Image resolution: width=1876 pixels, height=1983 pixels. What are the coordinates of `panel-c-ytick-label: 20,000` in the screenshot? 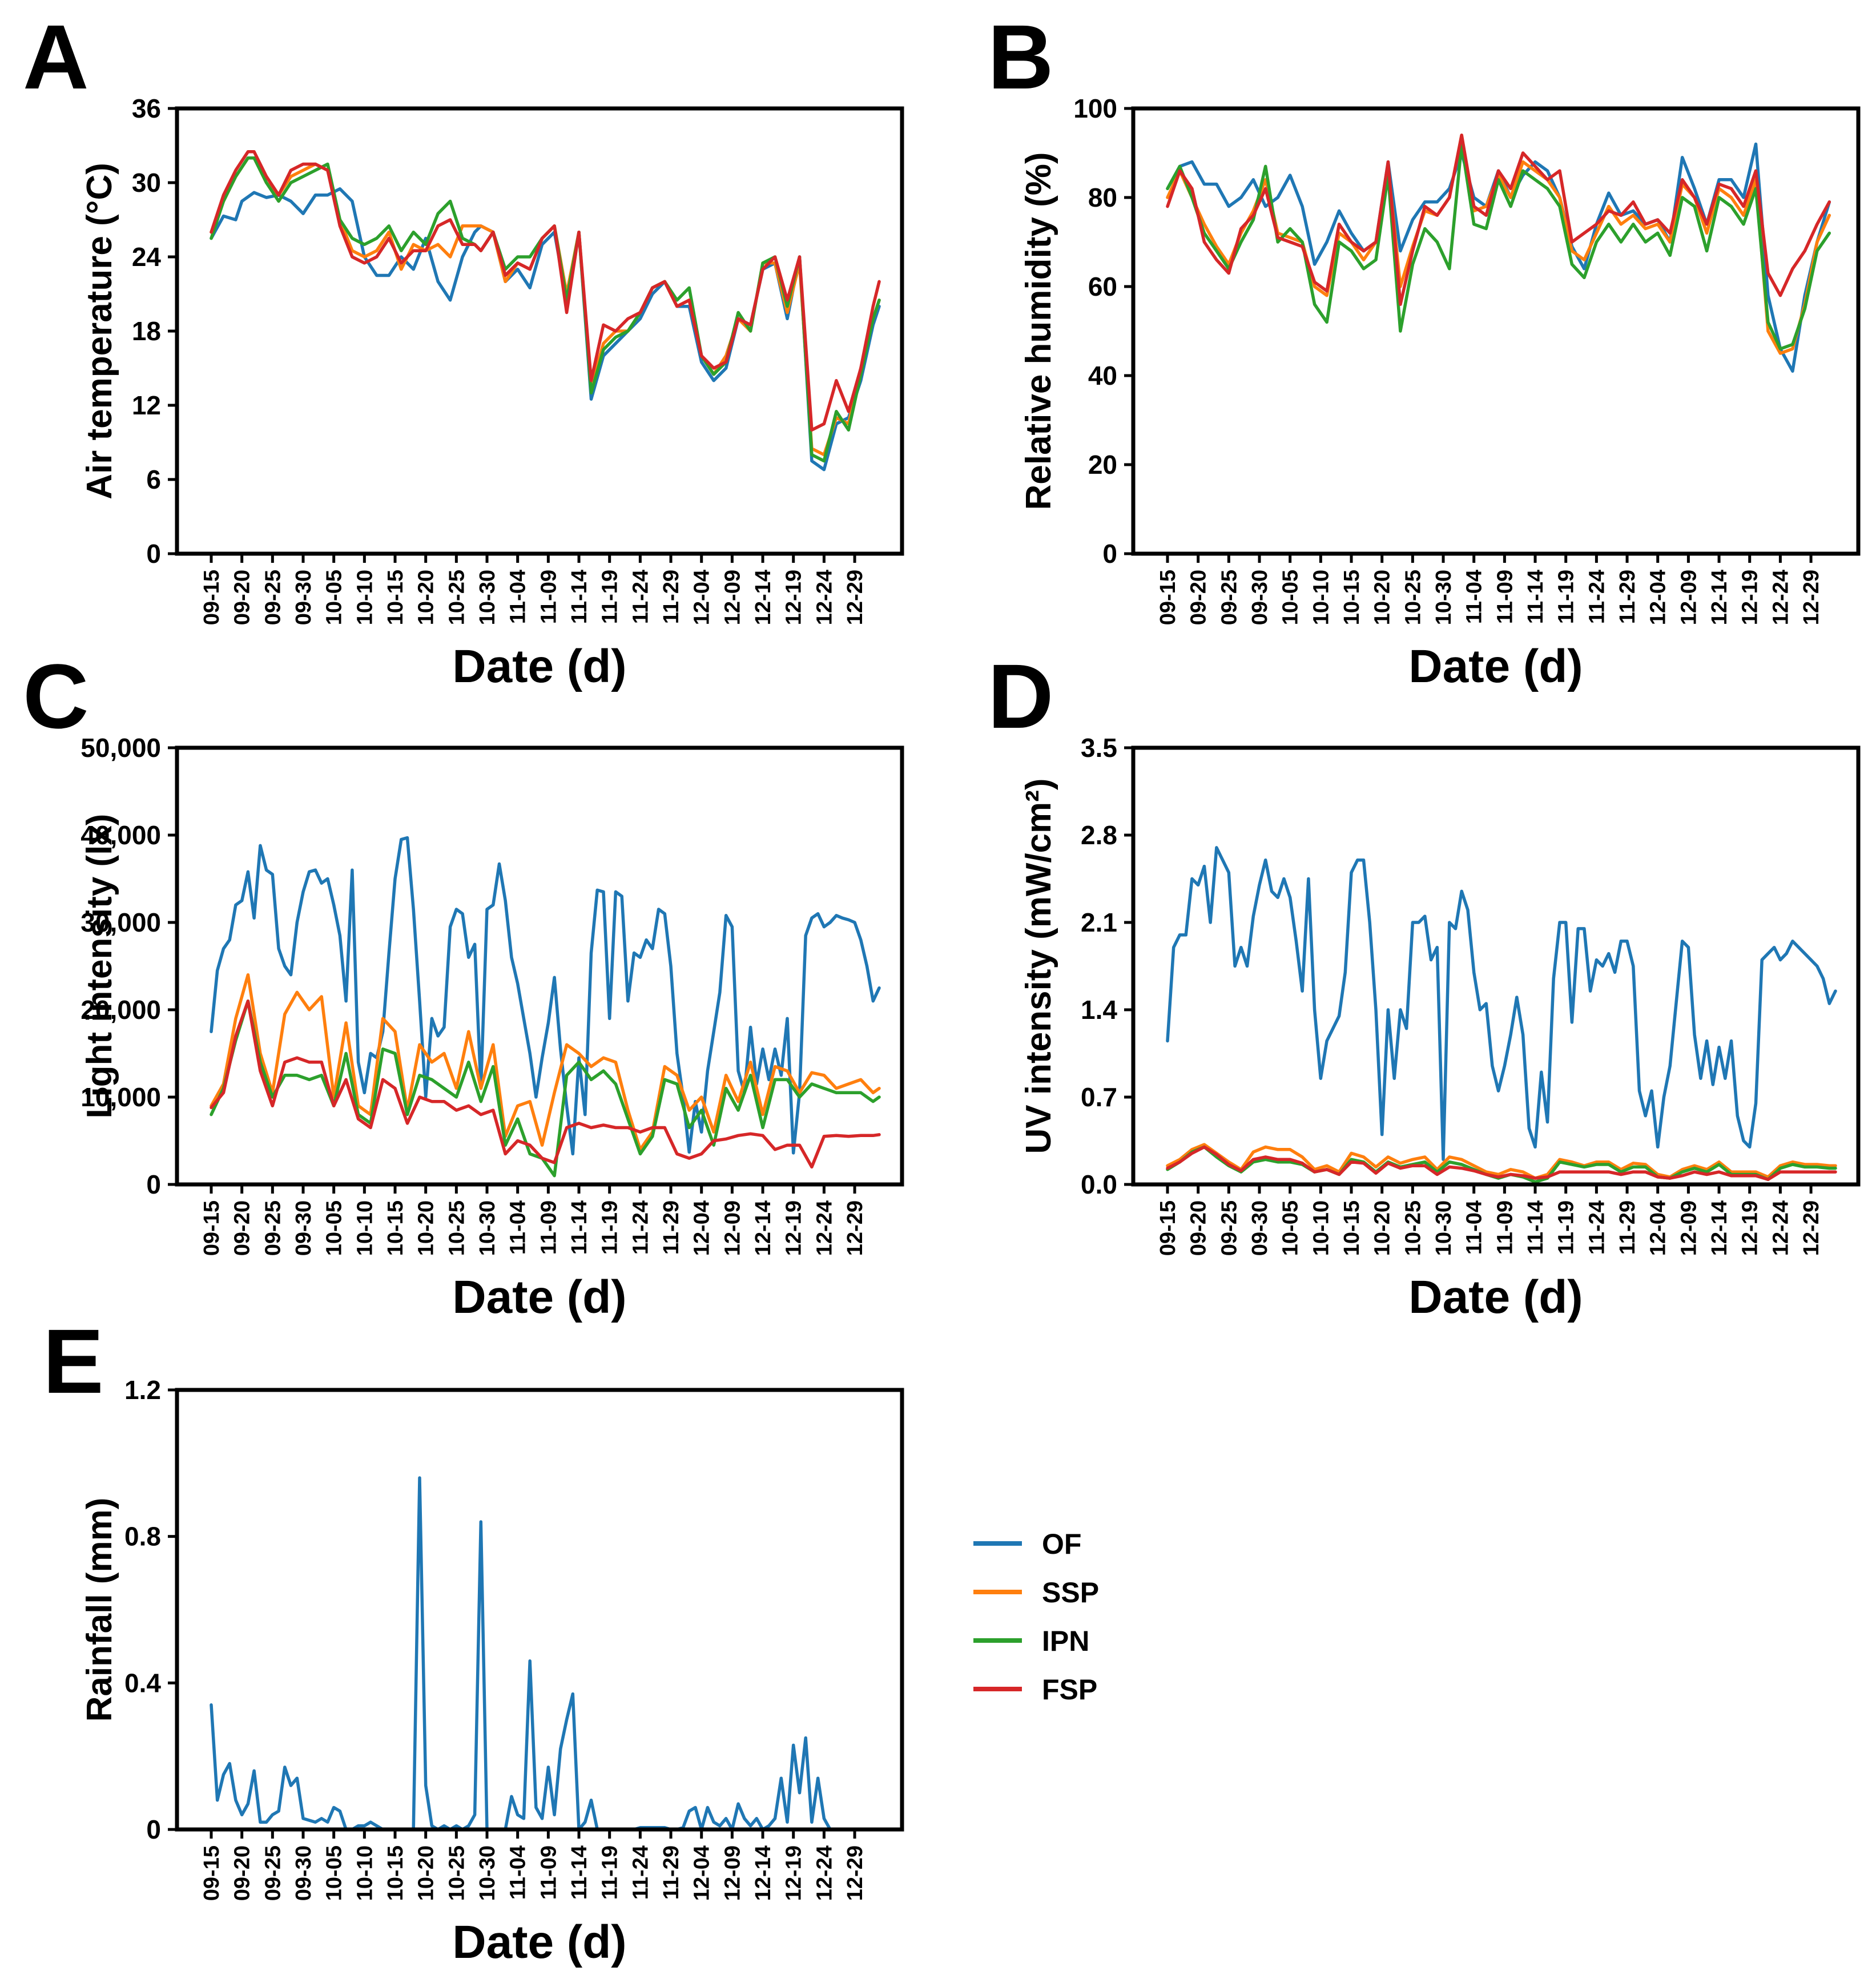 It's located at (120, 1010).